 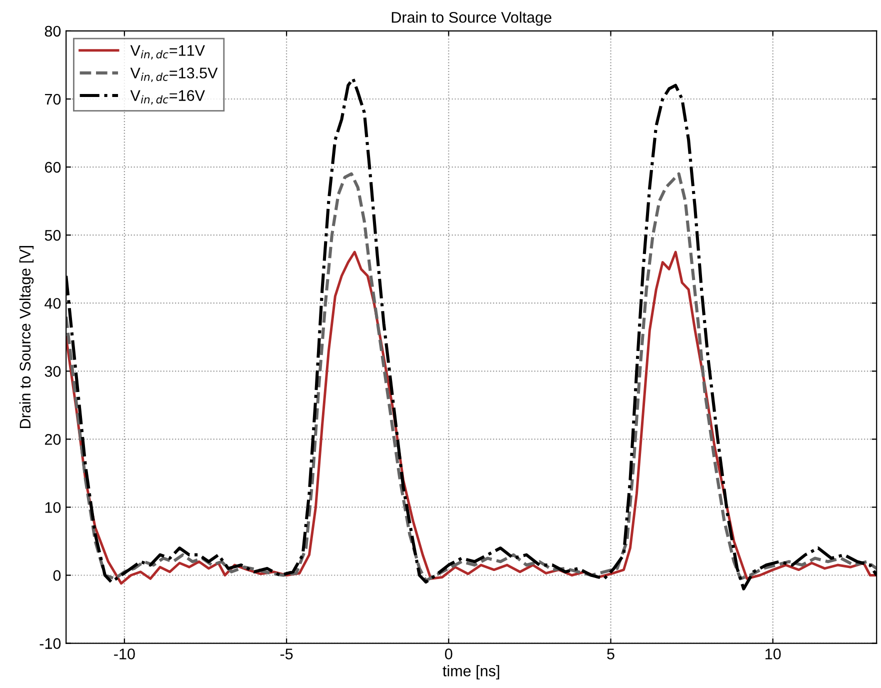 What do you see at coordinates (57, 575) in the screenshot?
I see `y-tick-label: 0` at bounding box center [57, 575].